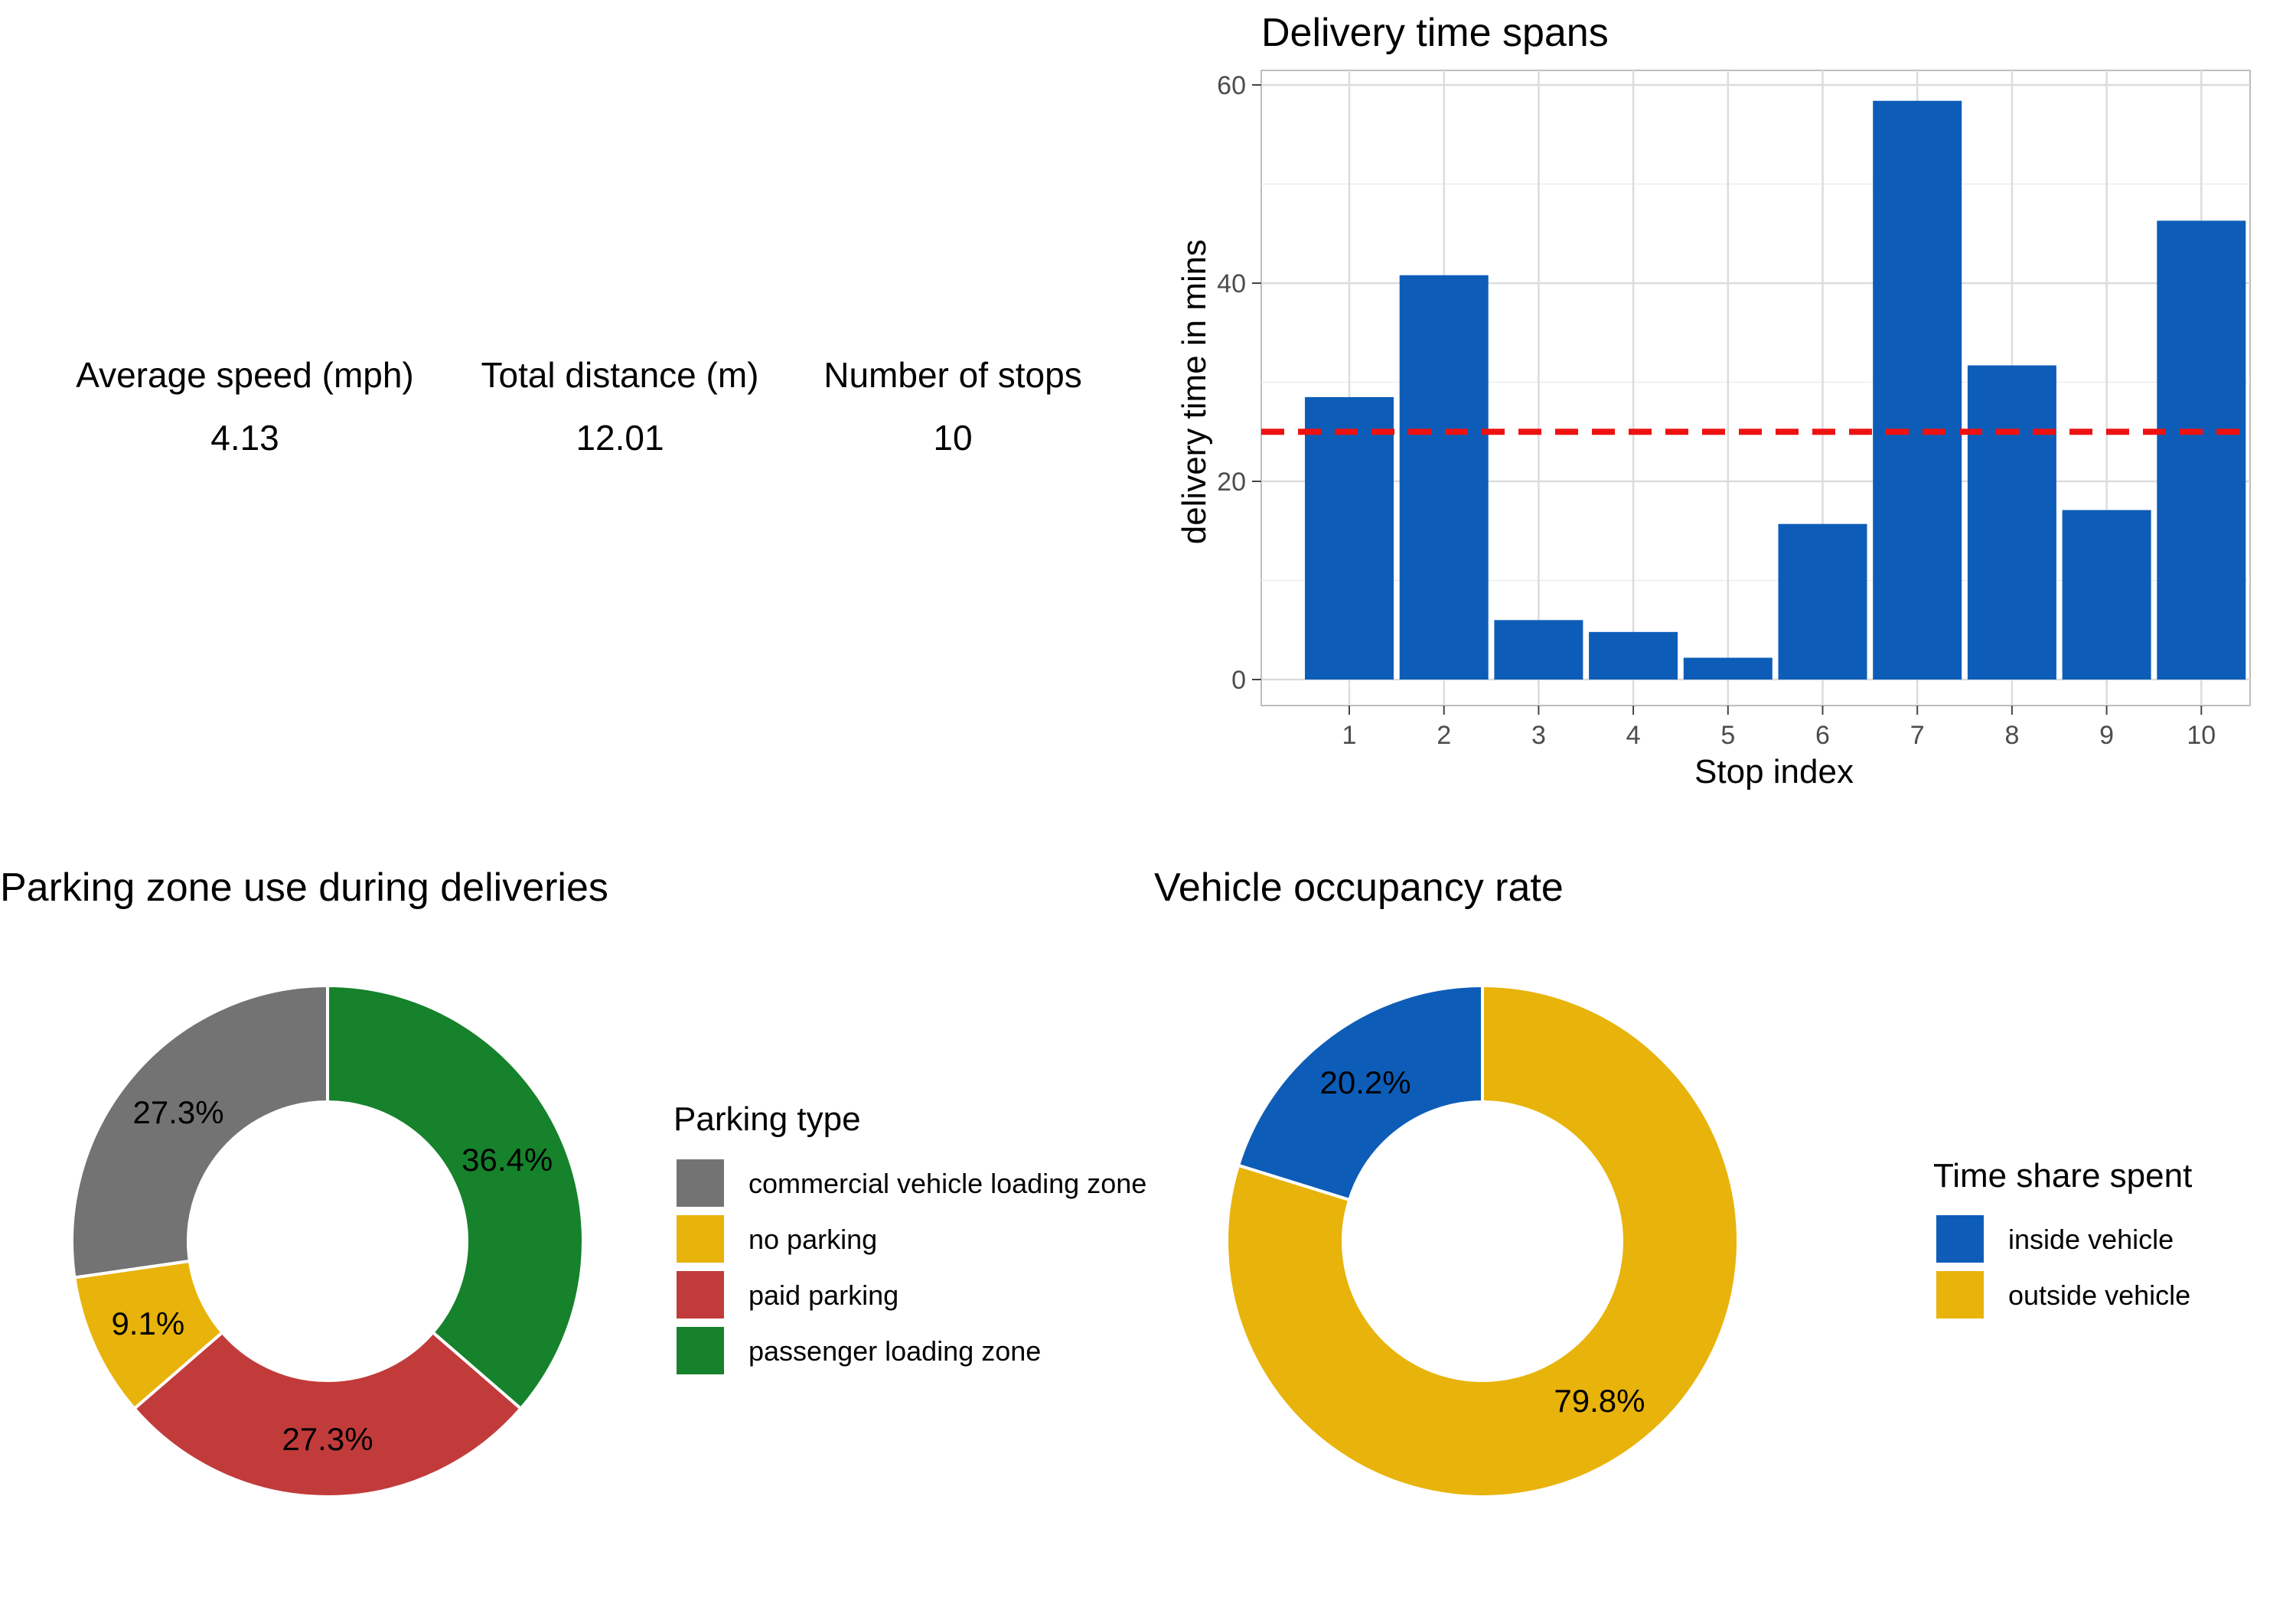  I want to click on legend-label: outside vehicle, so click(2099, 1295).